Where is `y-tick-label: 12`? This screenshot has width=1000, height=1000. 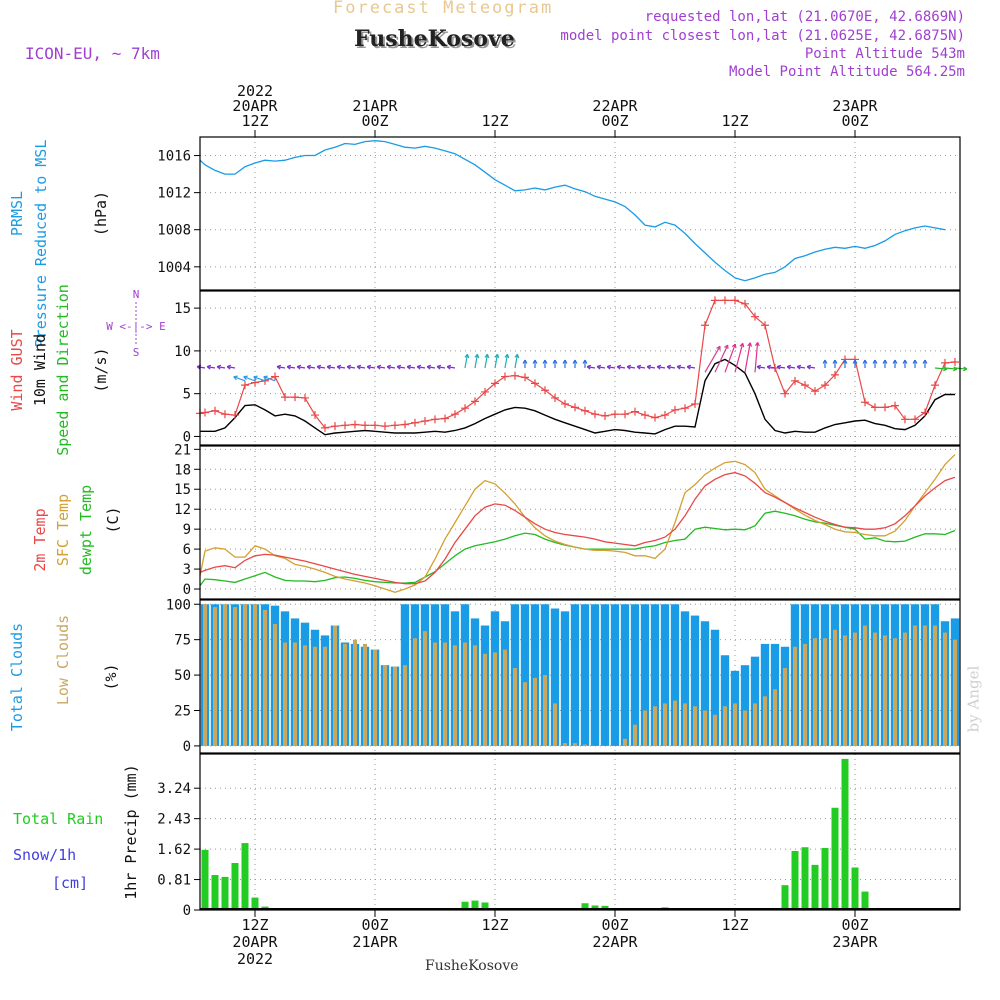
y-tick-label: 12 is located at coordinates (182, 510).